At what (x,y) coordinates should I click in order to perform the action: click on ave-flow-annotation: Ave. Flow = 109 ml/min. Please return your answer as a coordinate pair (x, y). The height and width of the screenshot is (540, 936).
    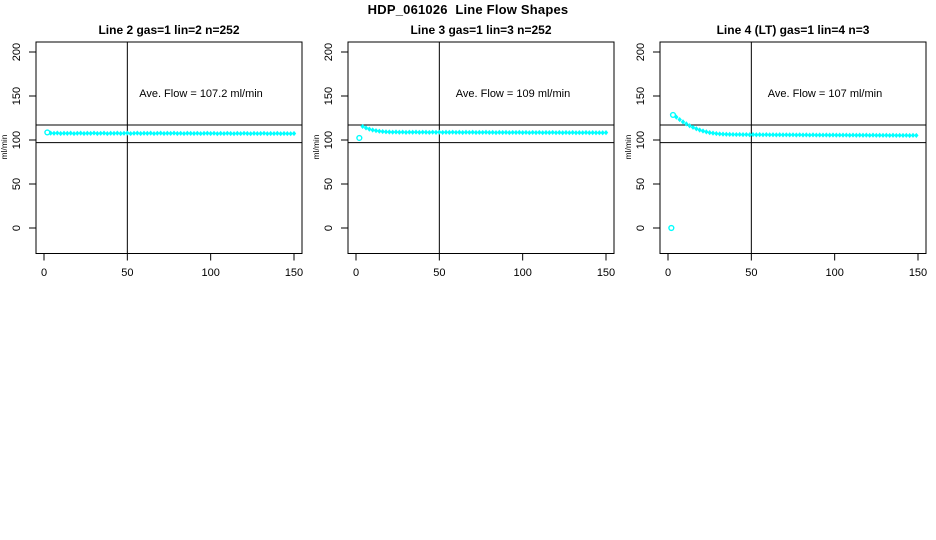
    Looking at the image, I should click on (513, 94).